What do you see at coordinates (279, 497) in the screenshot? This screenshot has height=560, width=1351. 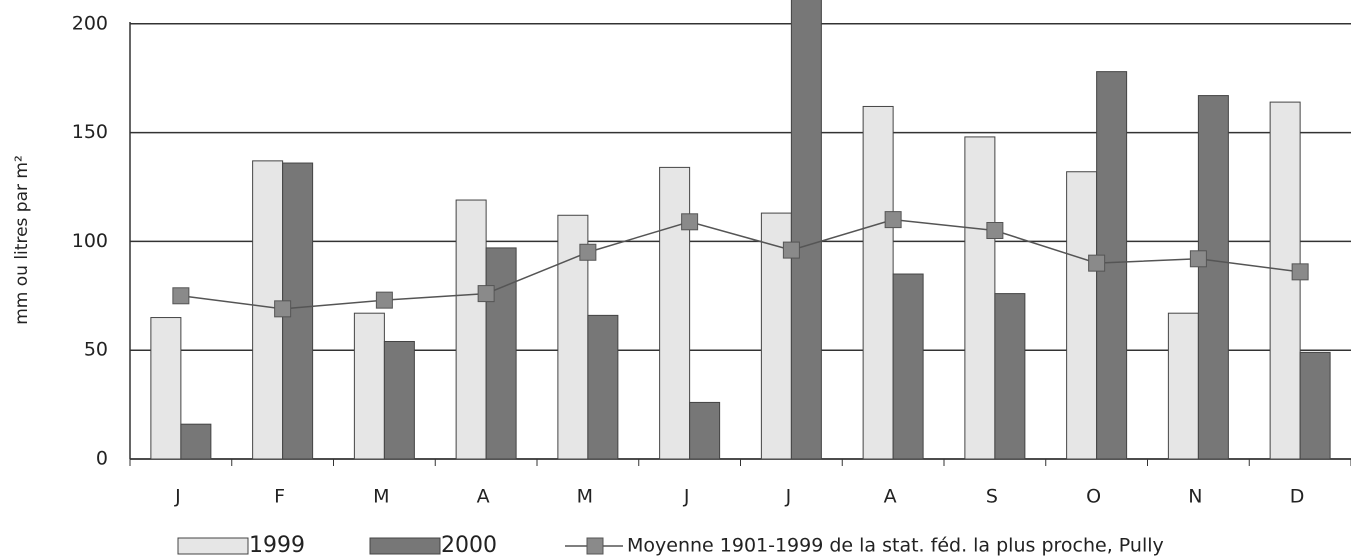 I see `x-tick-label: F` at bounding box center [279, 497].